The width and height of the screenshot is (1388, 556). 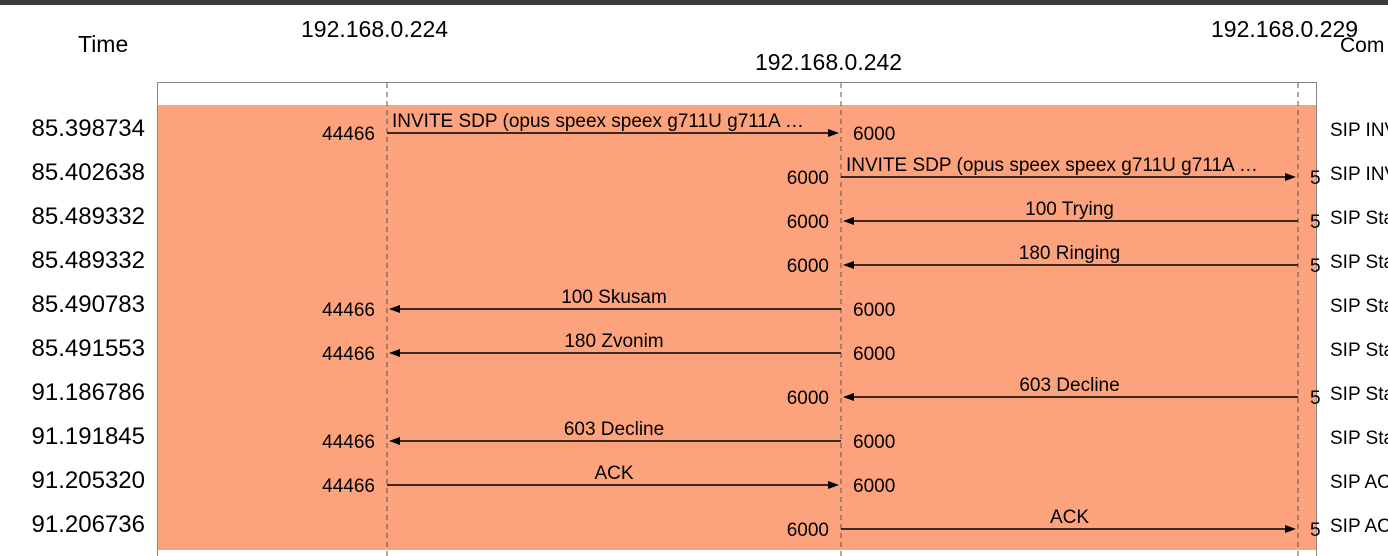 What do you see at coordinates (1069, 209) in the screenshot?
I see `message-label: 100 Trying` at bounding box center [1069, 209].